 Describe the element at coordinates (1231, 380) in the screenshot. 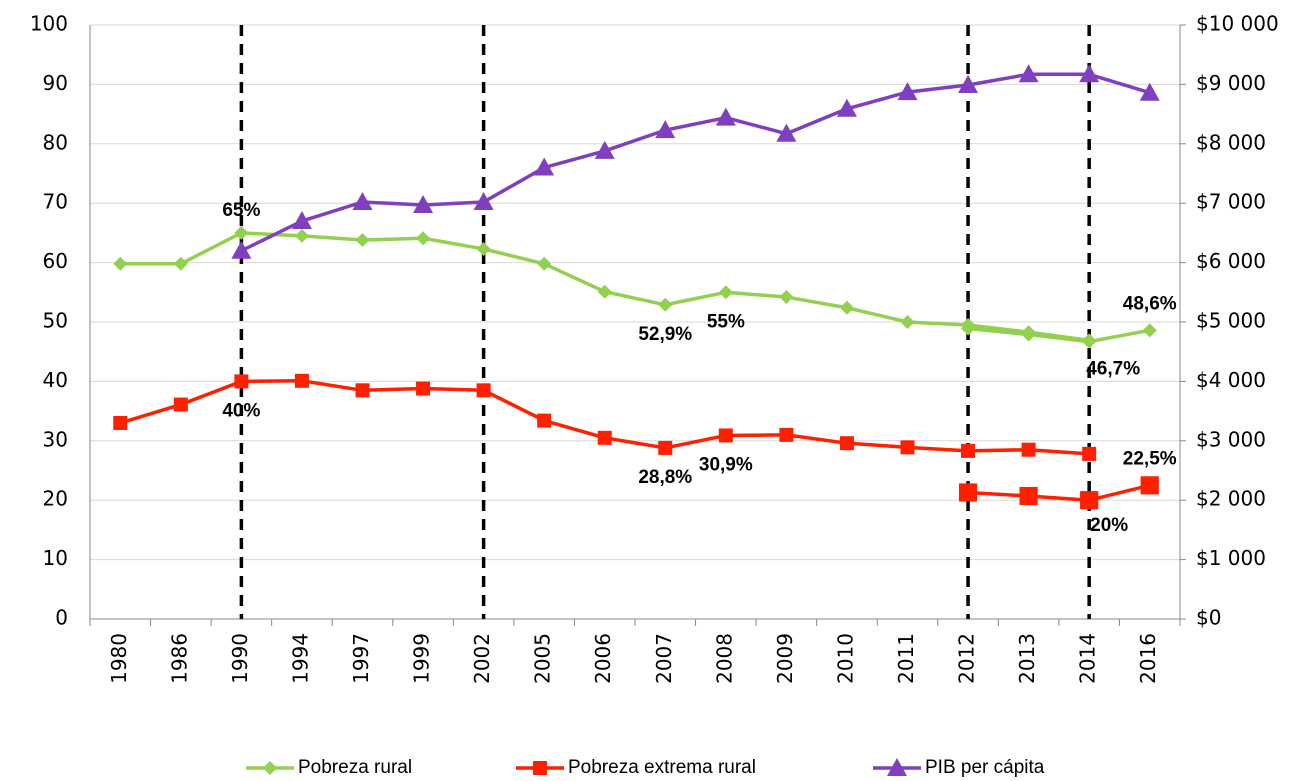

I see `y2-tick-label: $4 000` at that location.